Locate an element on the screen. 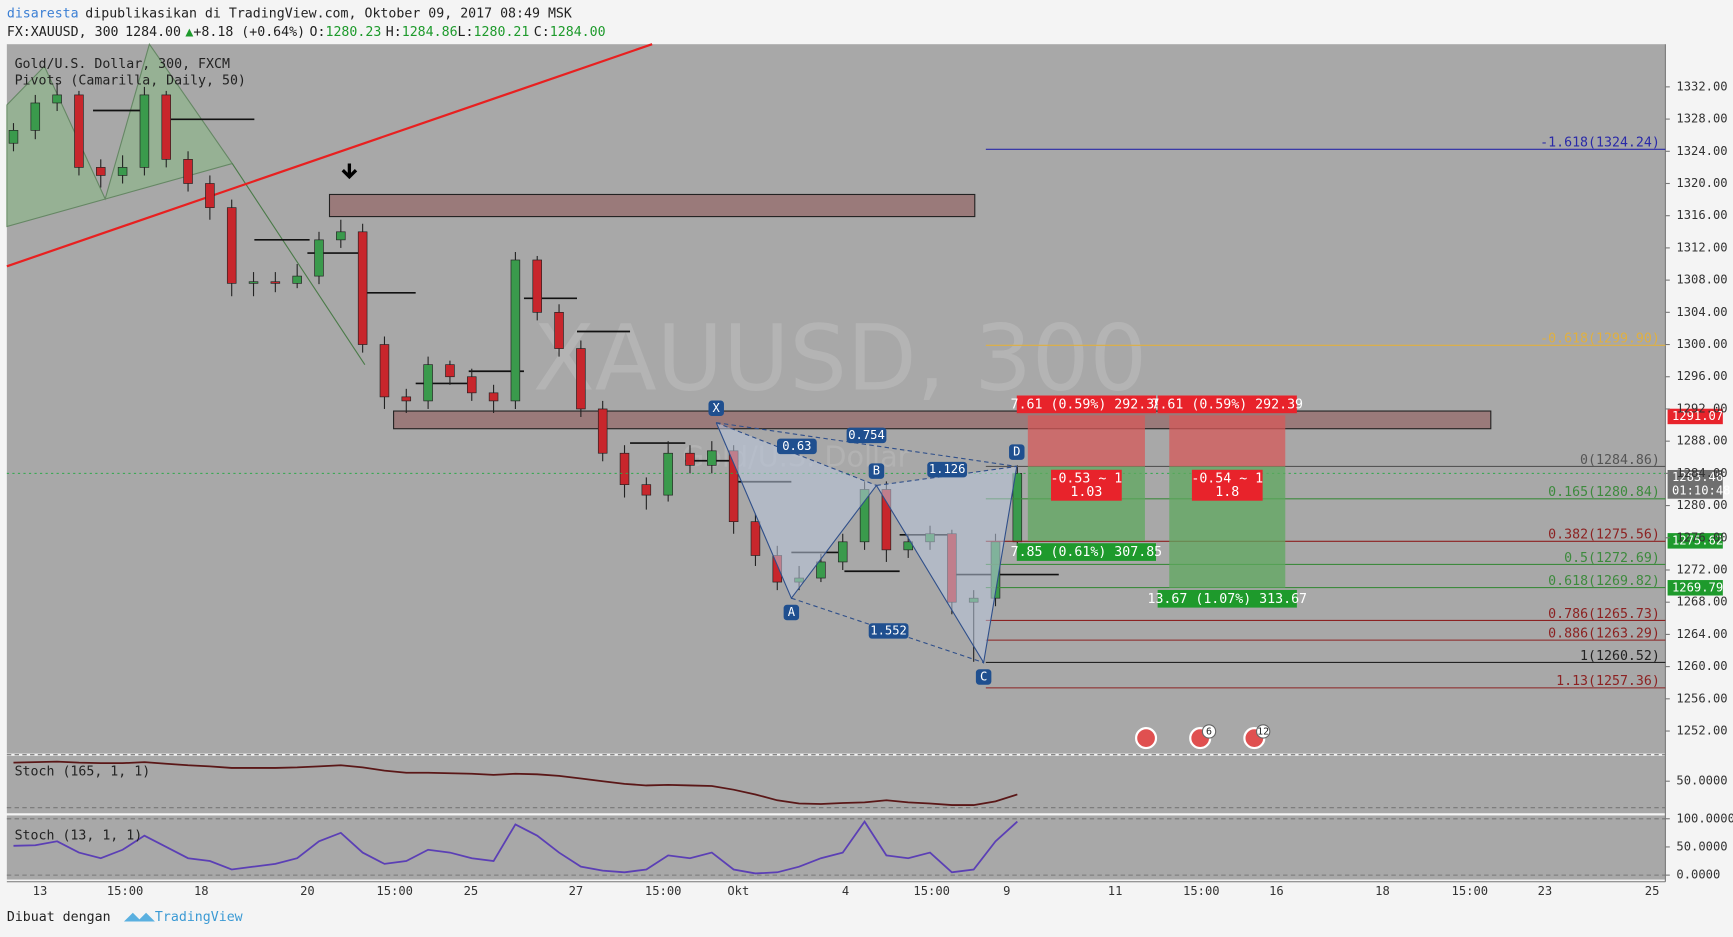 The image size is (1733, 937). pattern-point: X is located at coordinates (717, 408).